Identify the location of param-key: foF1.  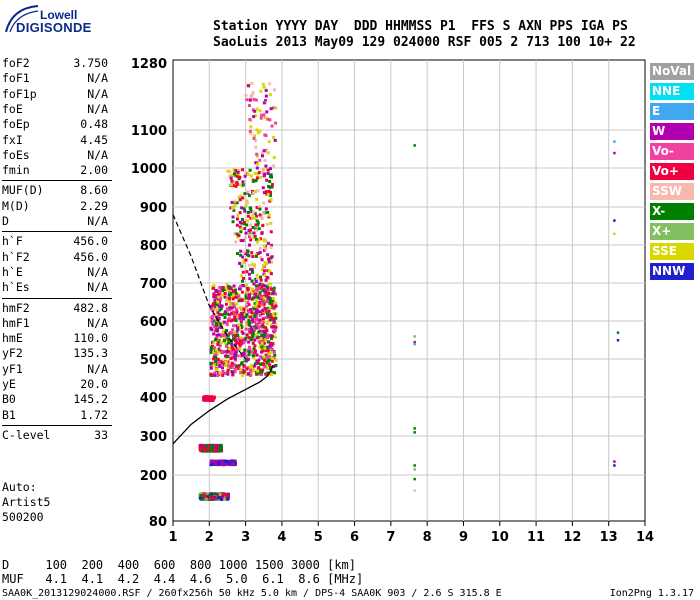
(16, 78).